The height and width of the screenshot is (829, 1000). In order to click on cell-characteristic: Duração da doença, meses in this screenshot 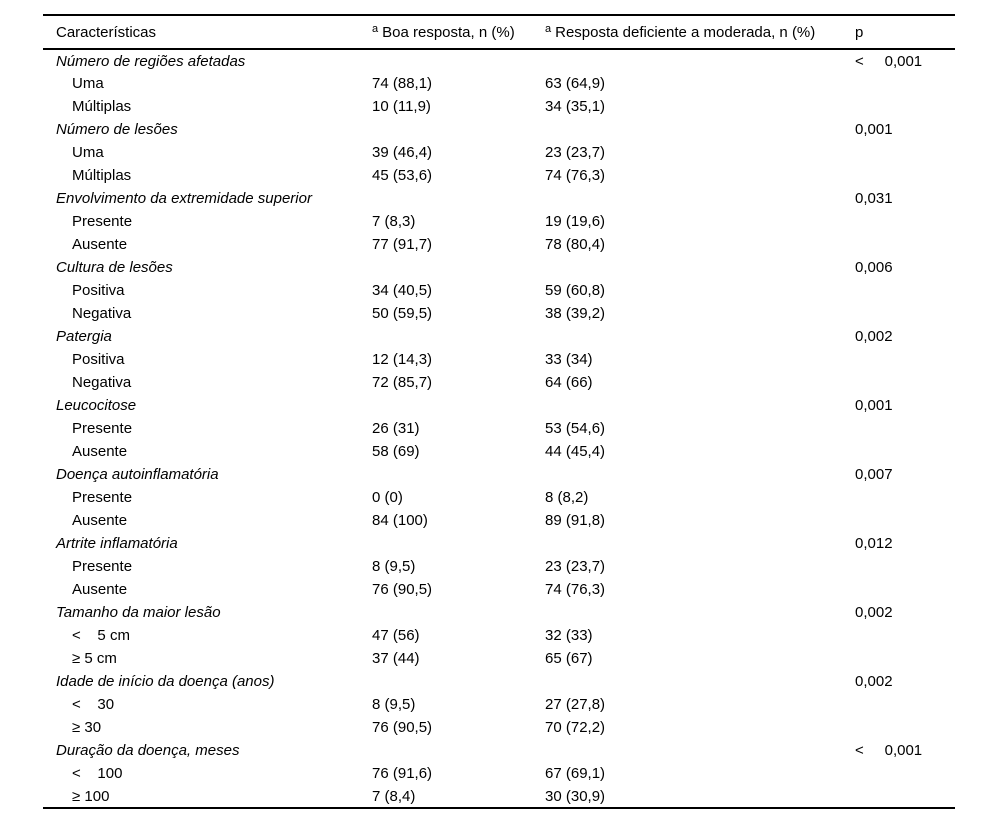, I will do `click(148, 750)`.